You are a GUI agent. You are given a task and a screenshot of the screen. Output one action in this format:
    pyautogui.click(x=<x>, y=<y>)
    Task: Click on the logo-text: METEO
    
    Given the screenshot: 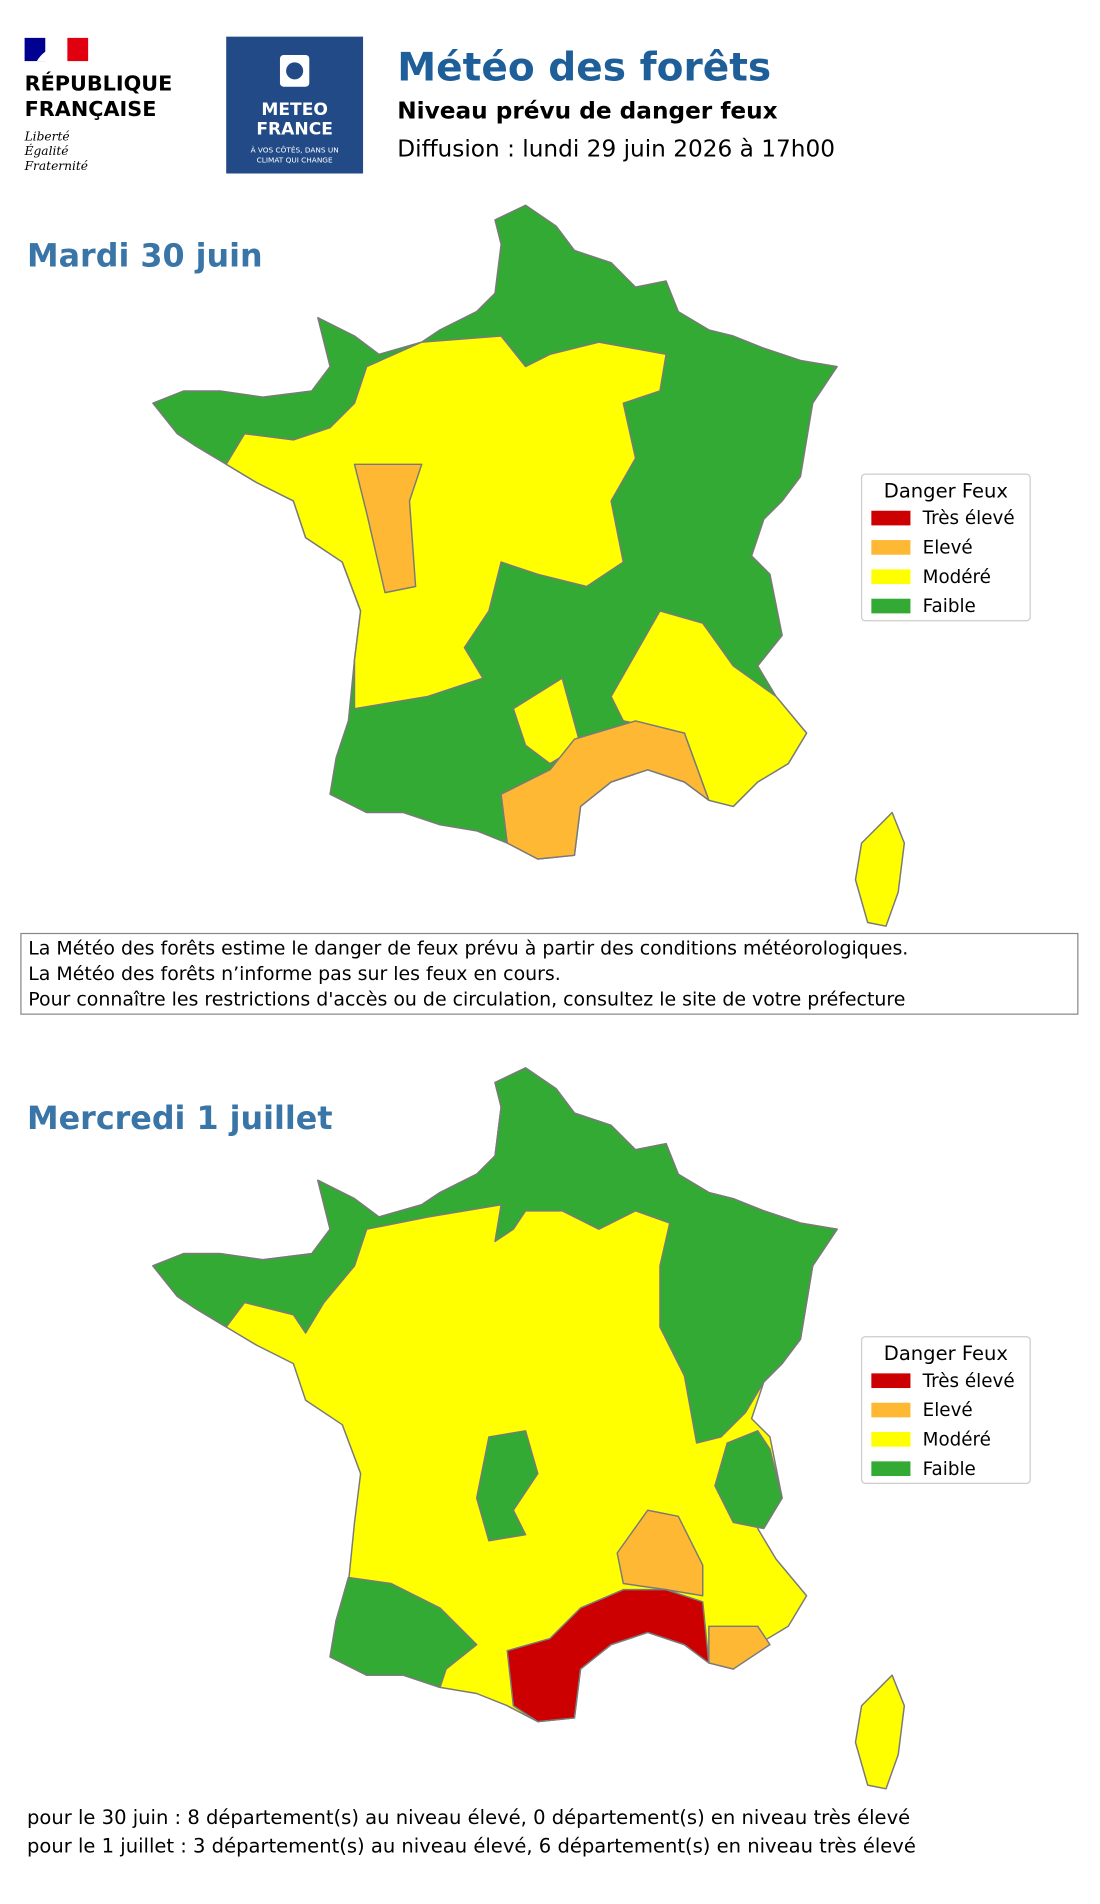 What is the action you would take?
    pyautogui.click(x=294, y=110)
    